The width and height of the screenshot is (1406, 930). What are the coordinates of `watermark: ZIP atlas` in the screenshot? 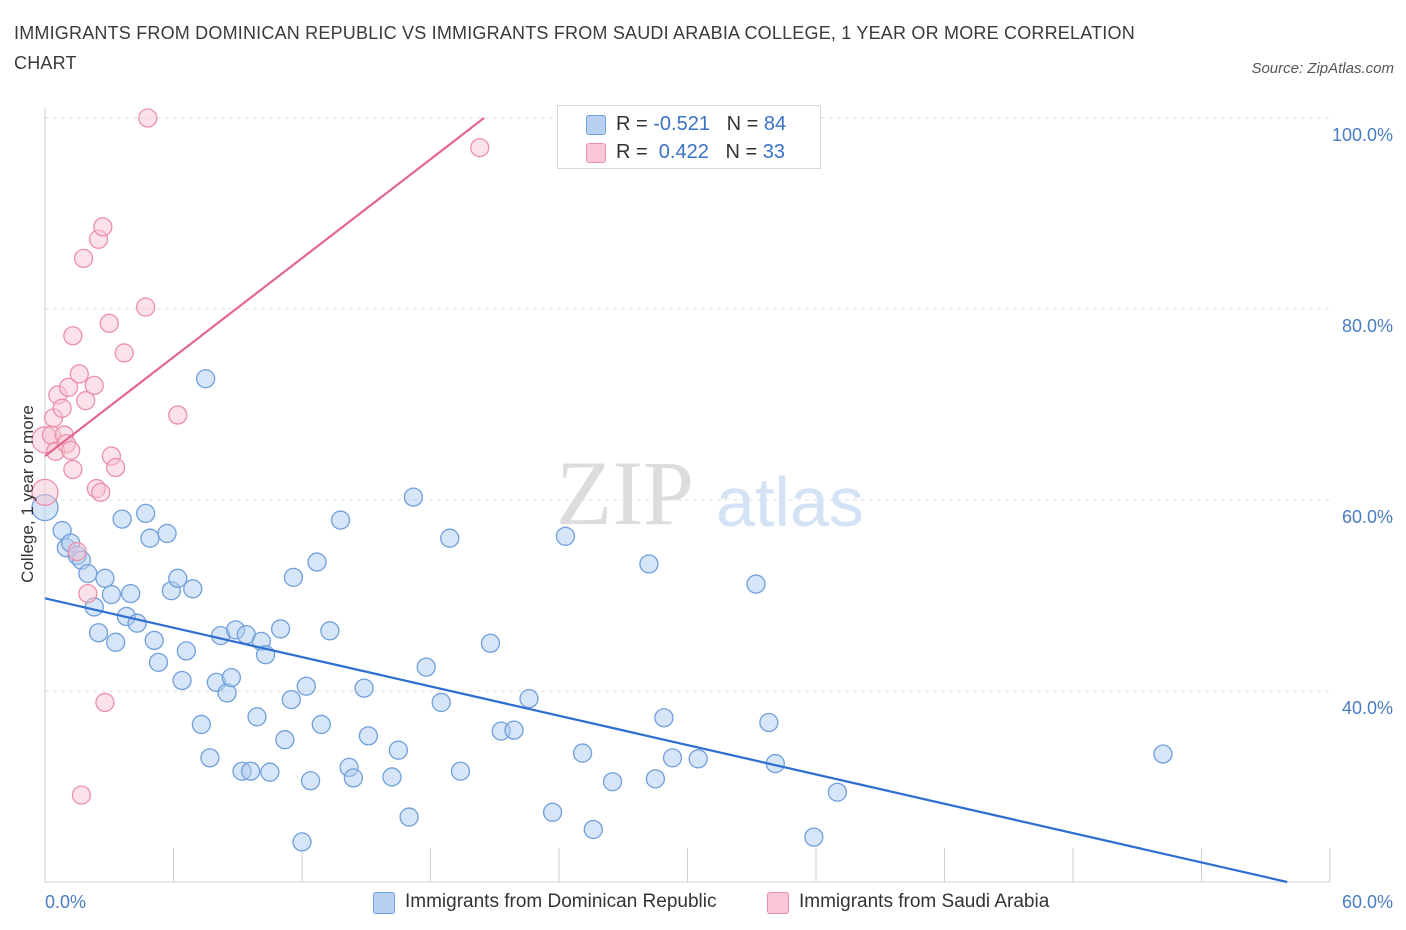 It's located at (710, 493).